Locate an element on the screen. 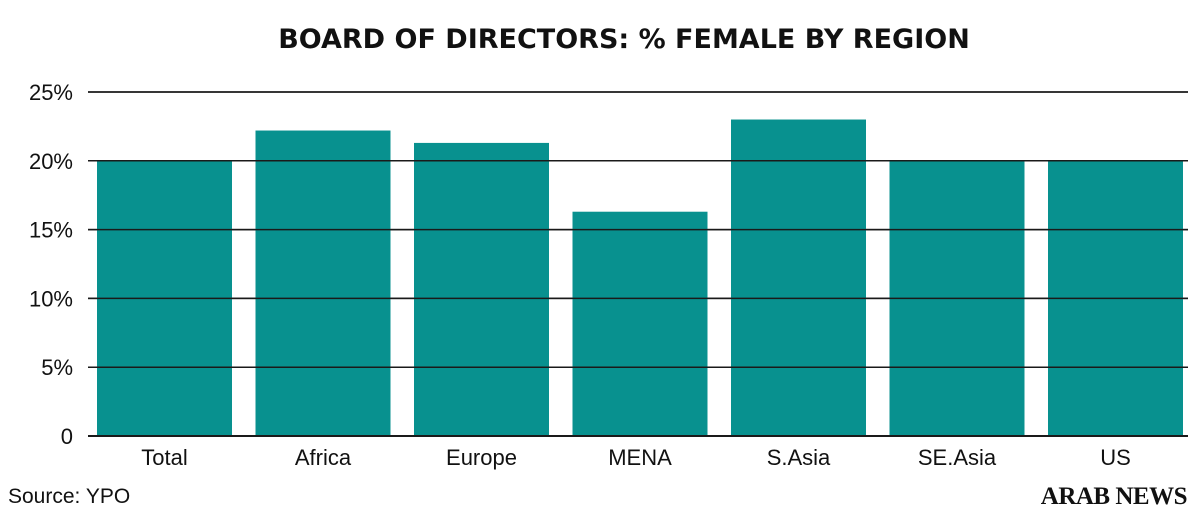 The height and width of the screenshot is (511, 1200). x-category-label: S.Asia is located at coordinates (799, 457).